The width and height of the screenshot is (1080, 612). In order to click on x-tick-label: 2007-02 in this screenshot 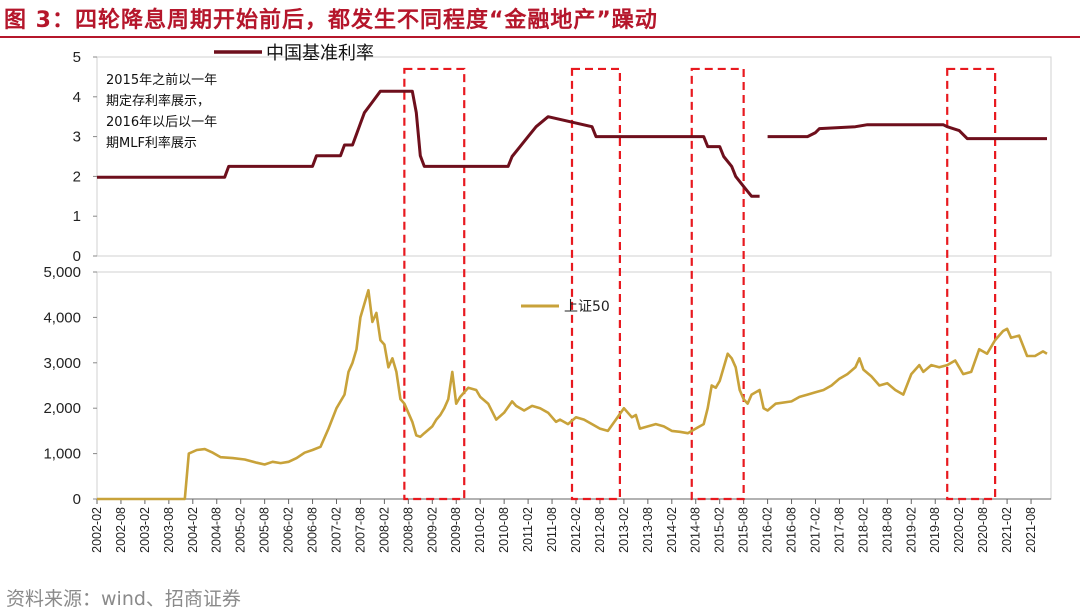, I will do `click(336, 530)`.